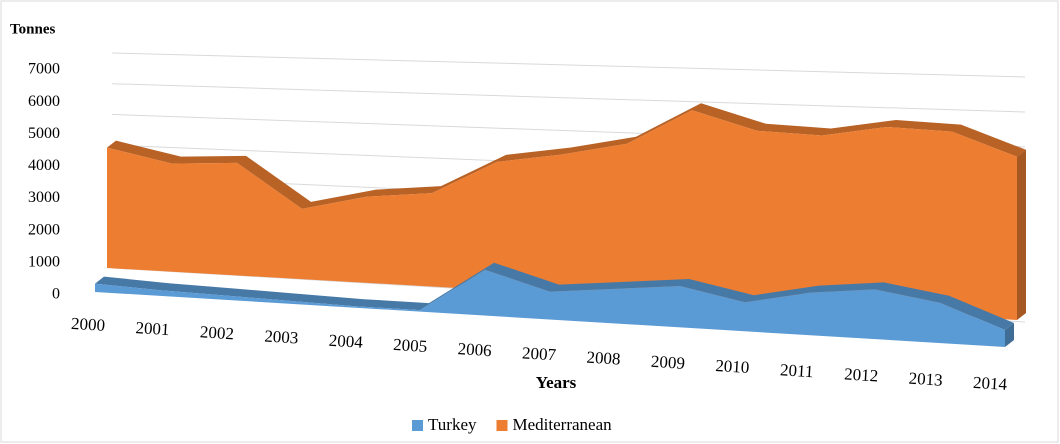  I want to click on y-tick-label: 2000, so click(44, 229).